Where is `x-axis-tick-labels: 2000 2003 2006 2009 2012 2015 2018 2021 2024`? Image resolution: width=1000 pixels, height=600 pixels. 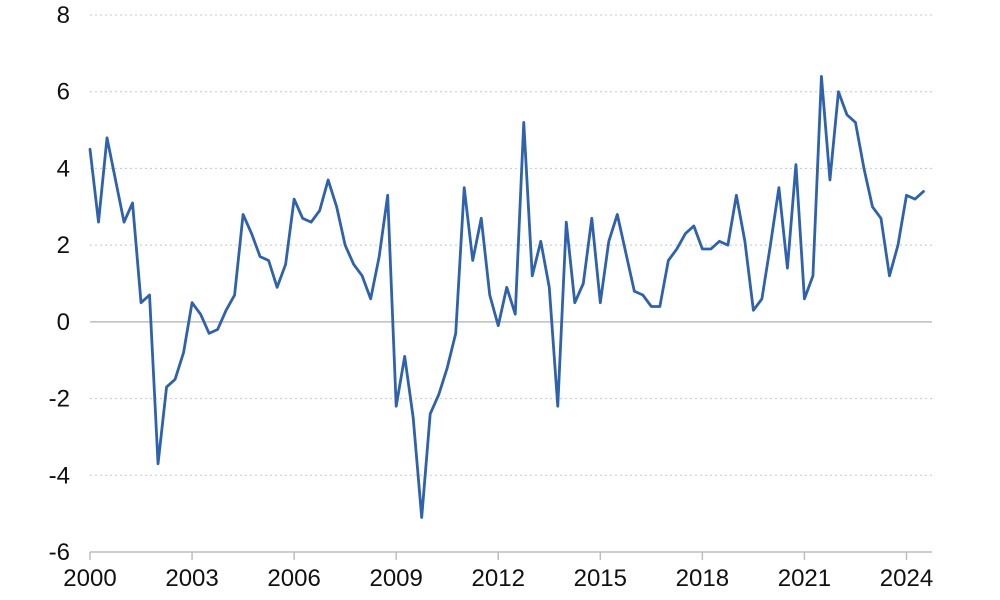 x-axis-tick-labels: 2000 2003 2006 2009 2012 2015 2018 2021 2024 is located at coordinates (498, 578).